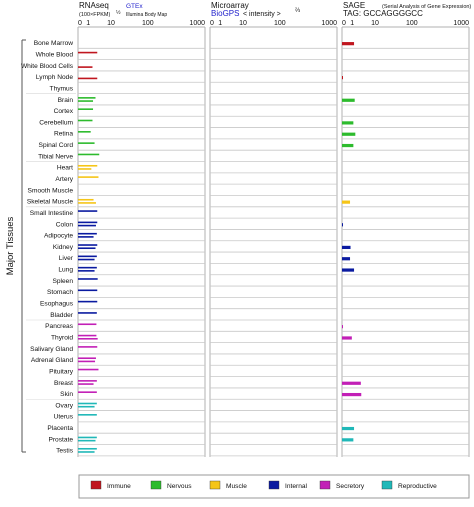 The height and width of the screenshot is (507, 474). I want to click on tissue-label: Thymus, so click(62, 88).